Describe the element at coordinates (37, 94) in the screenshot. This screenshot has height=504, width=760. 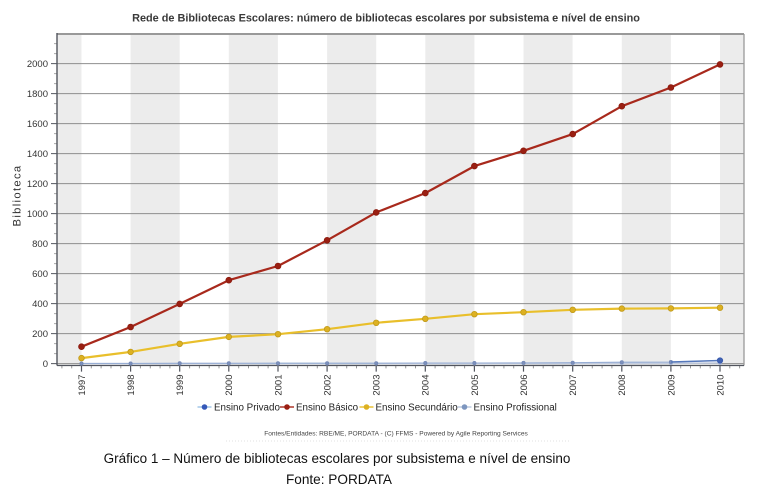
I see `svg-text: 1800` at that location.